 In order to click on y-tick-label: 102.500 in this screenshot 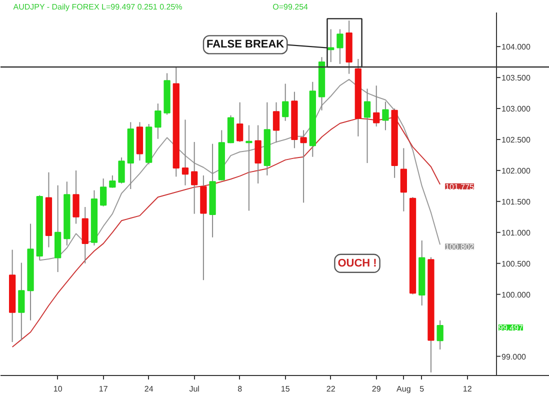, I will do `click(516, 139)`.